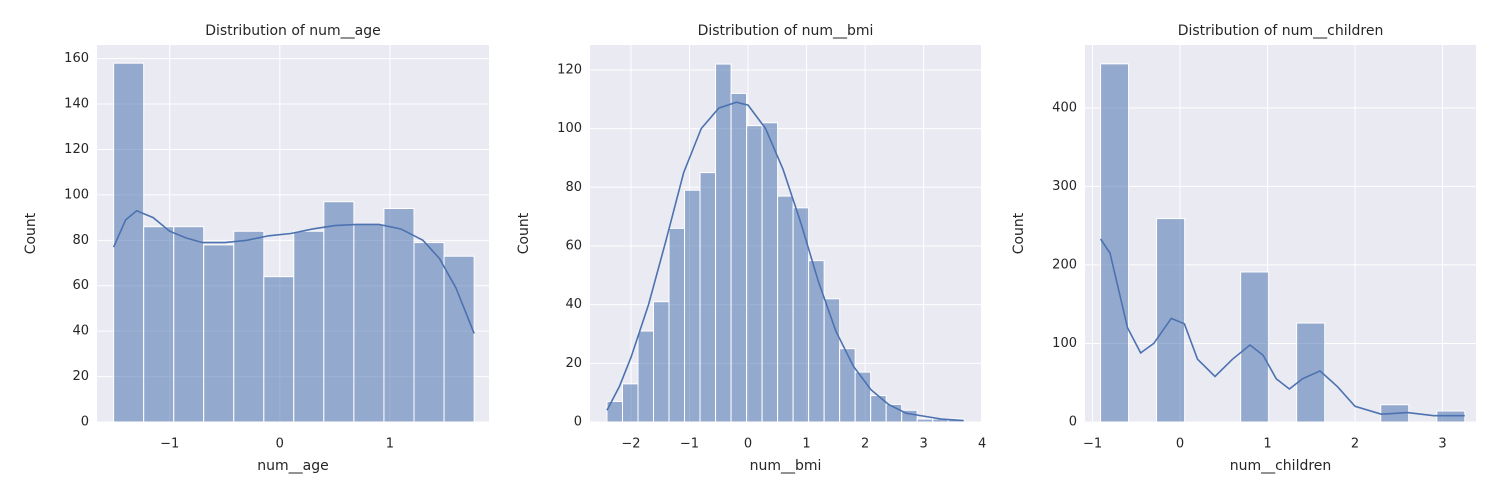 The image size is (1500, 500). I want to click on y-tick-label: 160, so click(76, 58).